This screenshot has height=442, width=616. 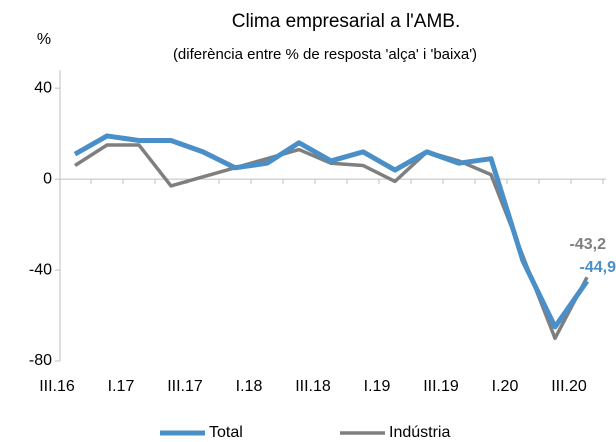 What do you see at coordinates (57, 386) in the screenshot?
I see `x-tick-label: III.16` at bounding box center [57, 386].